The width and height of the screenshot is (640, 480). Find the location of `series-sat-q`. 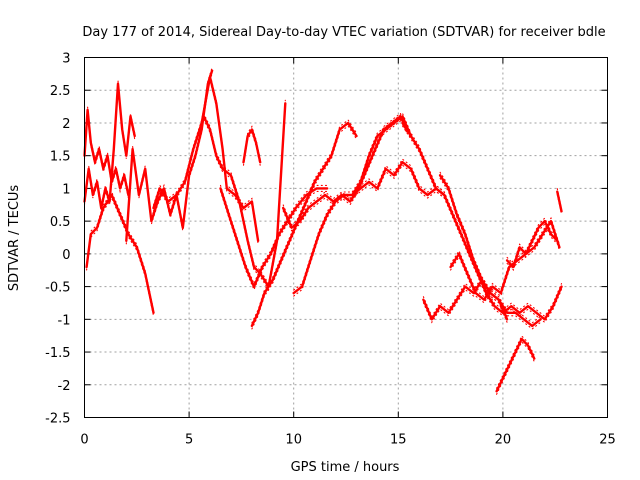

series-sat-q is located at coordinates (515, 365).